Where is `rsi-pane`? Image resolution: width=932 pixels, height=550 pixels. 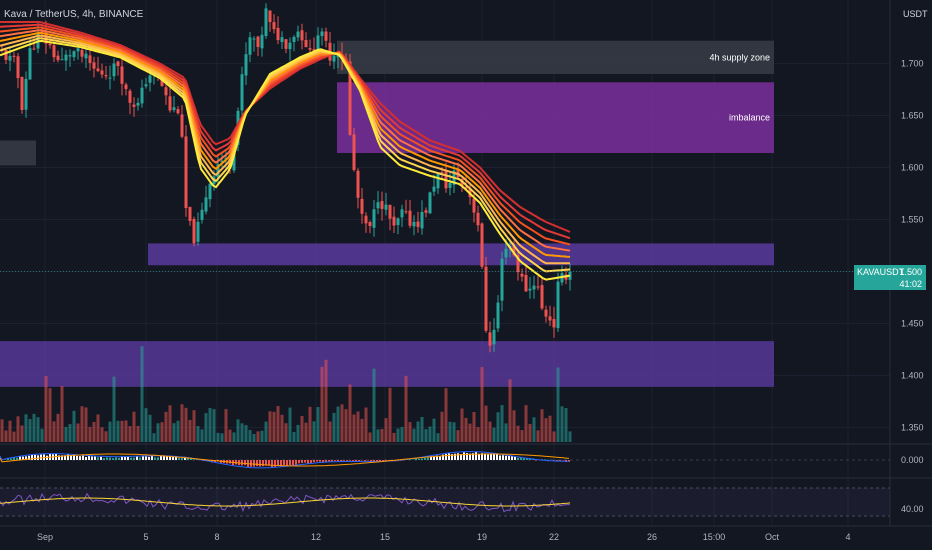 rsi-pane is located at coordinates (466, 497).